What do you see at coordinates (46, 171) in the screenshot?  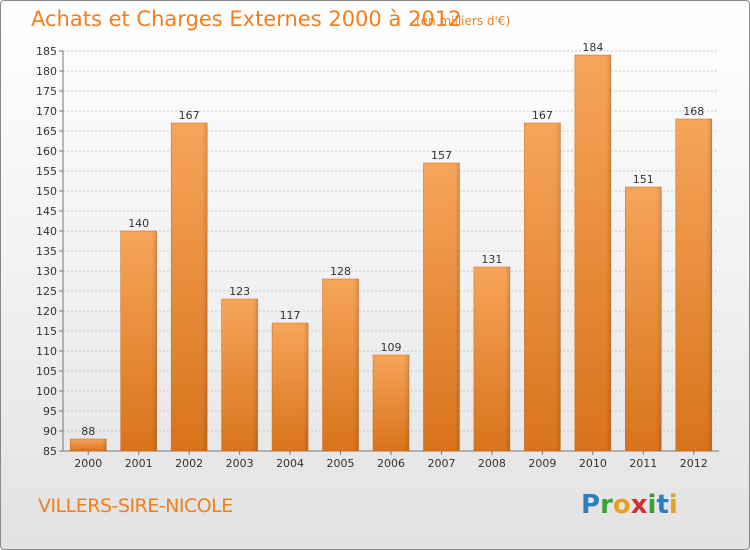 I see `y-tick-label: 155` at bounding box center [46, 171].